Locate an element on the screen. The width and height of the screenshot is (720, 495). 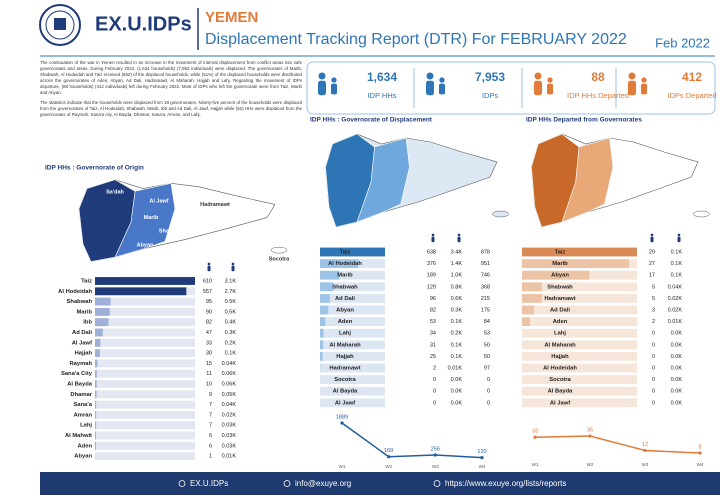
row-value: 11 is located at coordinates (209, 374).